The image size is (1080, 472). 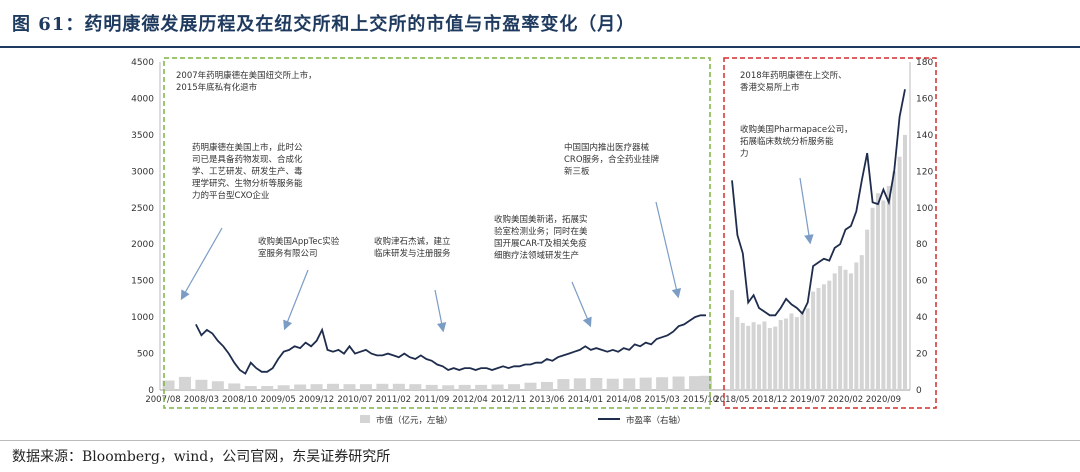 I want to click on y-tick-left: 1000, so click(x=142, y=318).